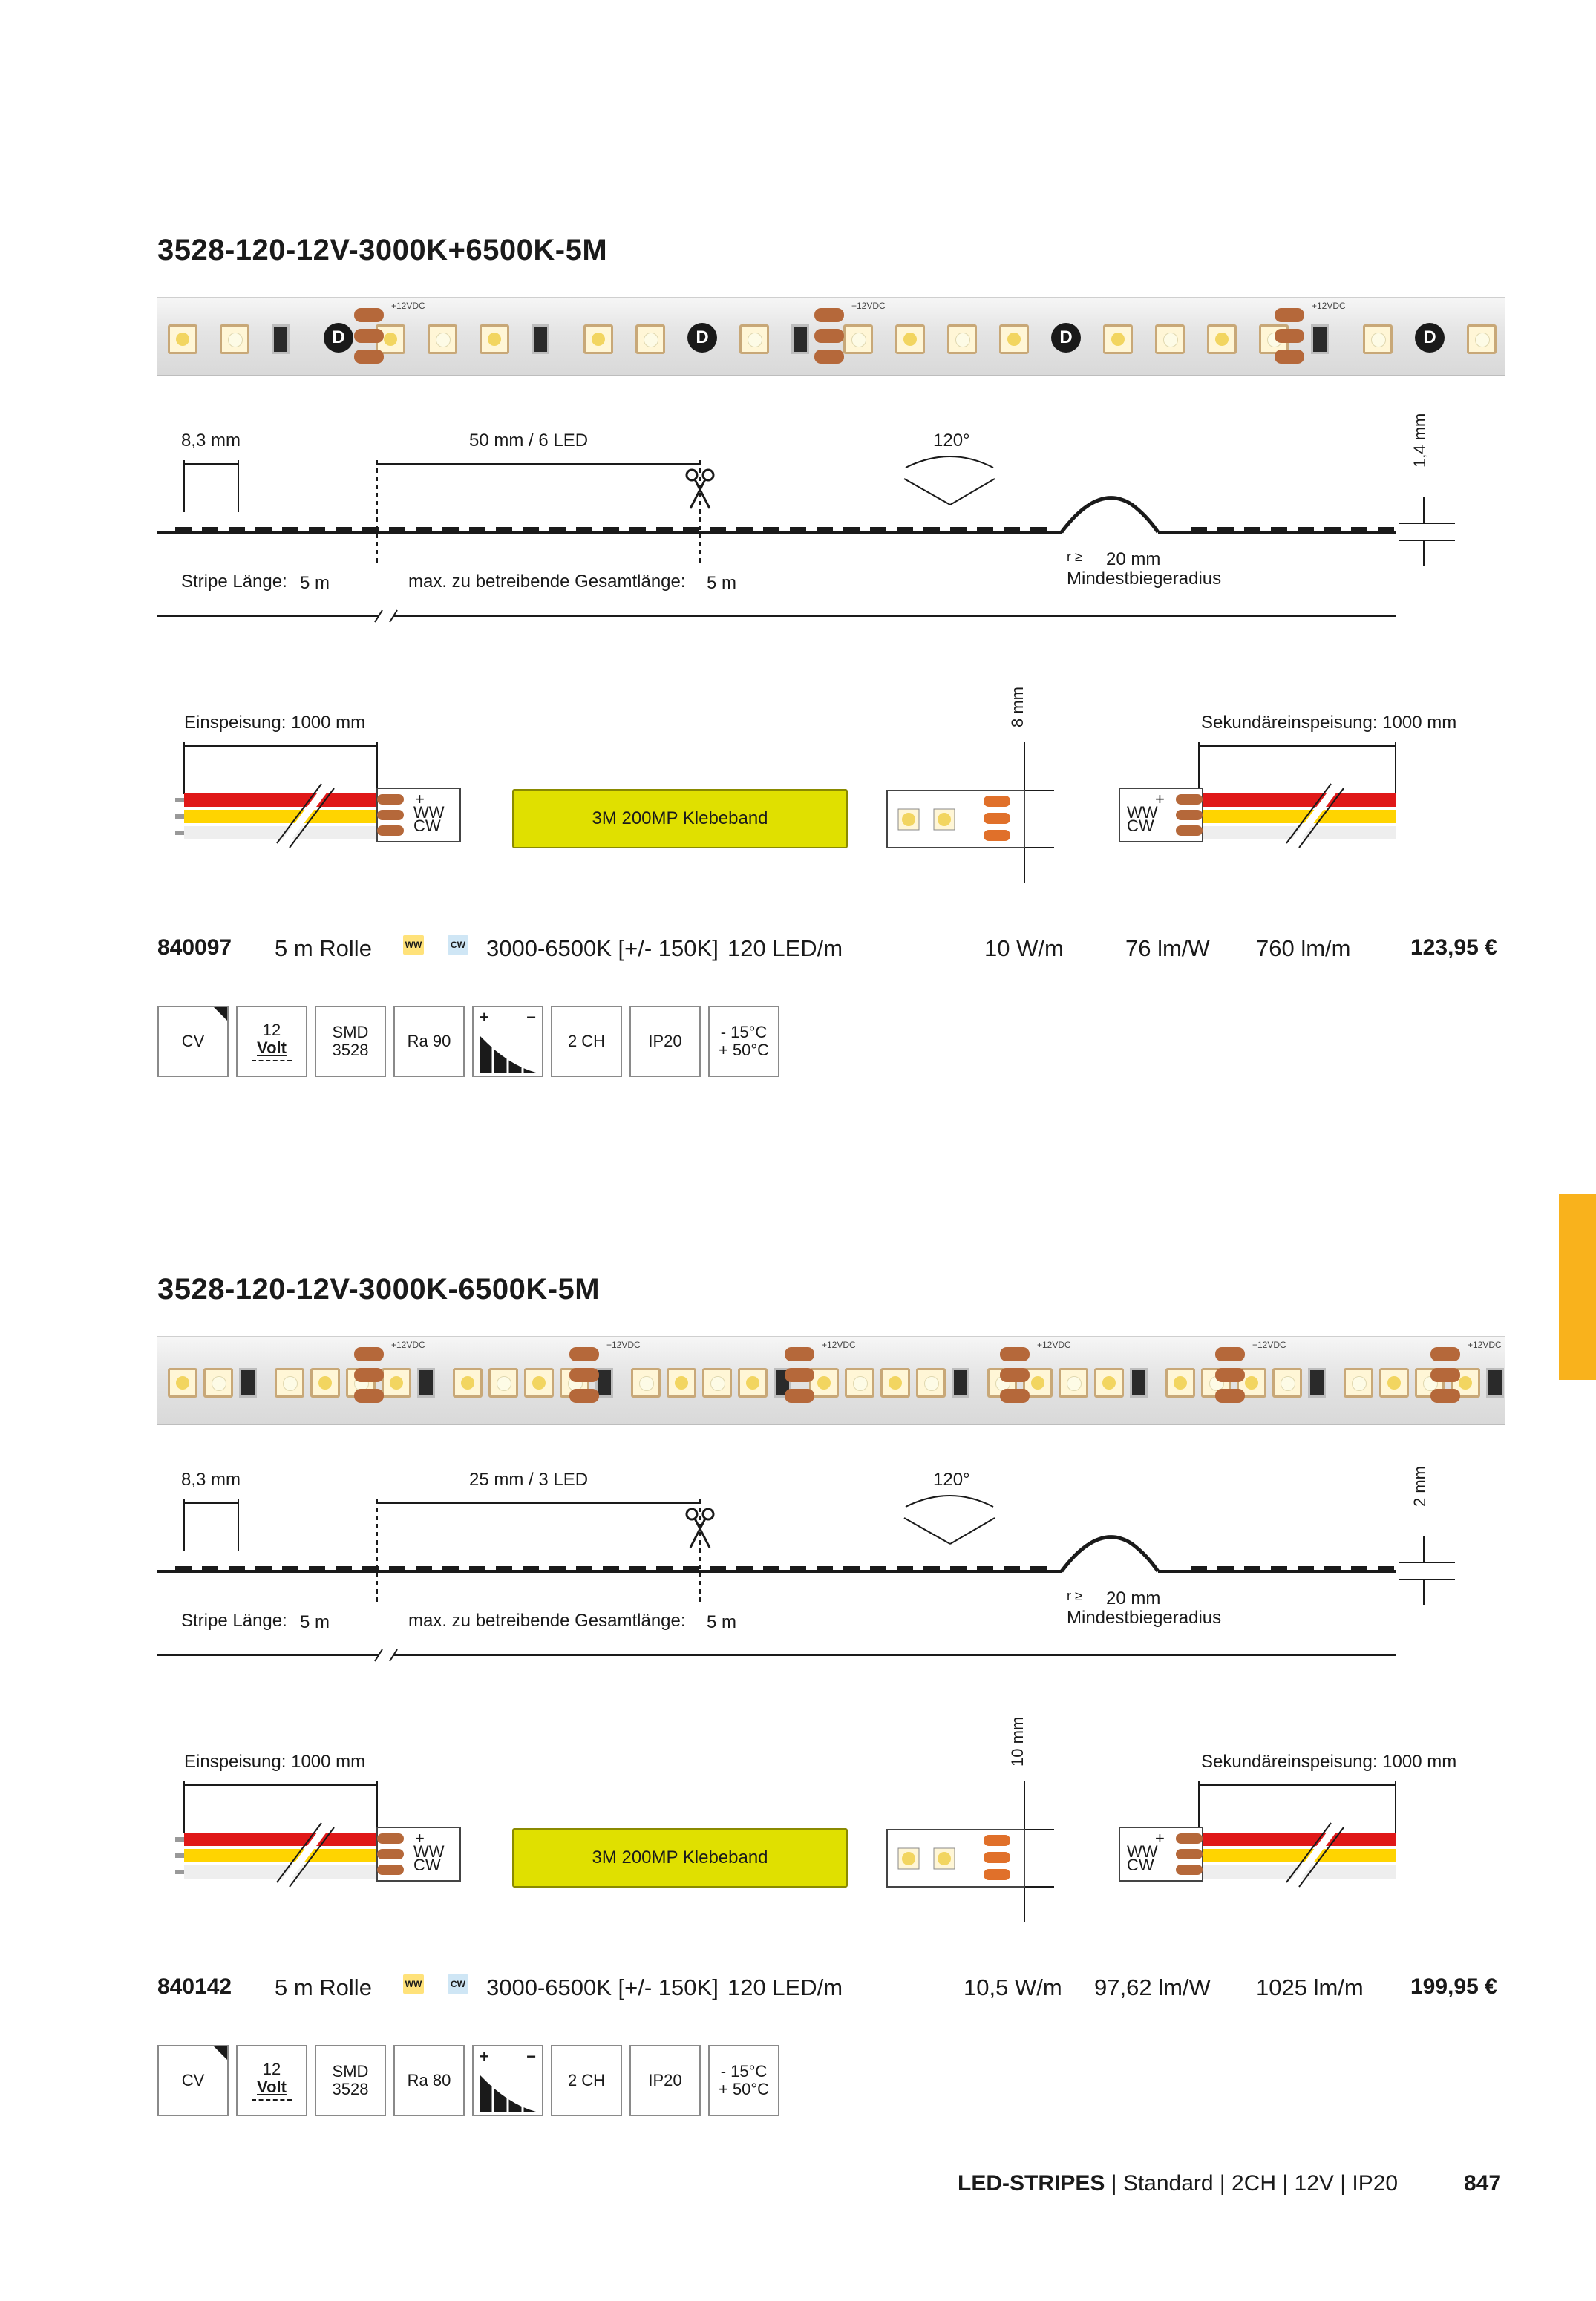 The width and height of the screenshot is (1596, 2301). I want to click on efficacy: 76 lm/W, so click(1168, 948).